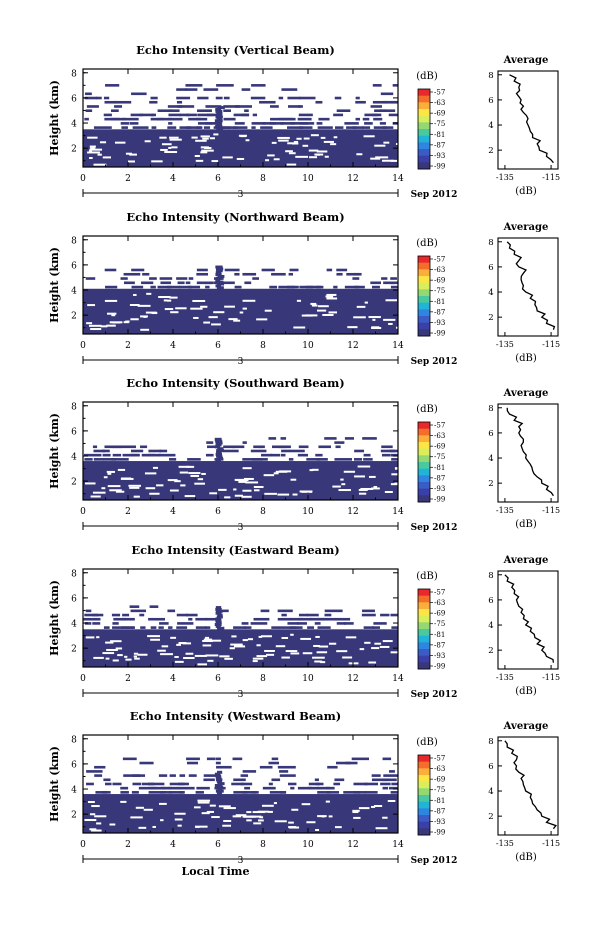  What do you see at coordinates (398, 179) in the screenshot?
I see `x-tick-label: 14` at bounding box center [398, 179].